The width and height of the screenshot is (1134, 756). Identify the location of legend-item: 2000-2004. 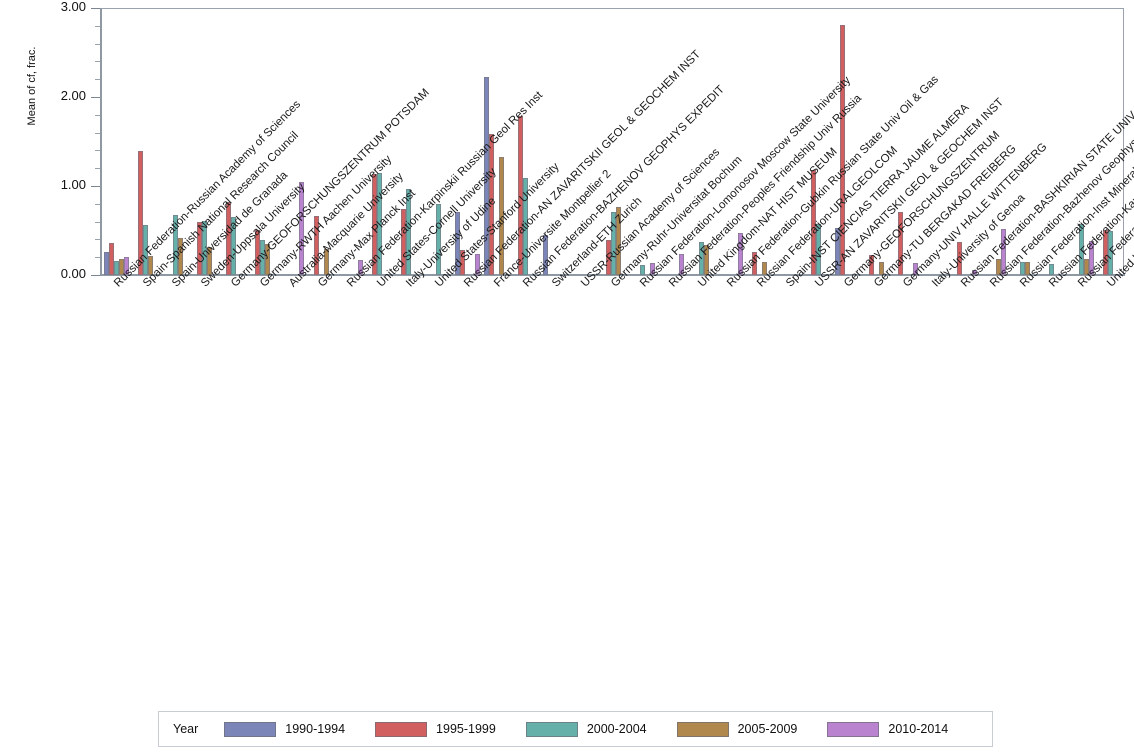
(586, 729).